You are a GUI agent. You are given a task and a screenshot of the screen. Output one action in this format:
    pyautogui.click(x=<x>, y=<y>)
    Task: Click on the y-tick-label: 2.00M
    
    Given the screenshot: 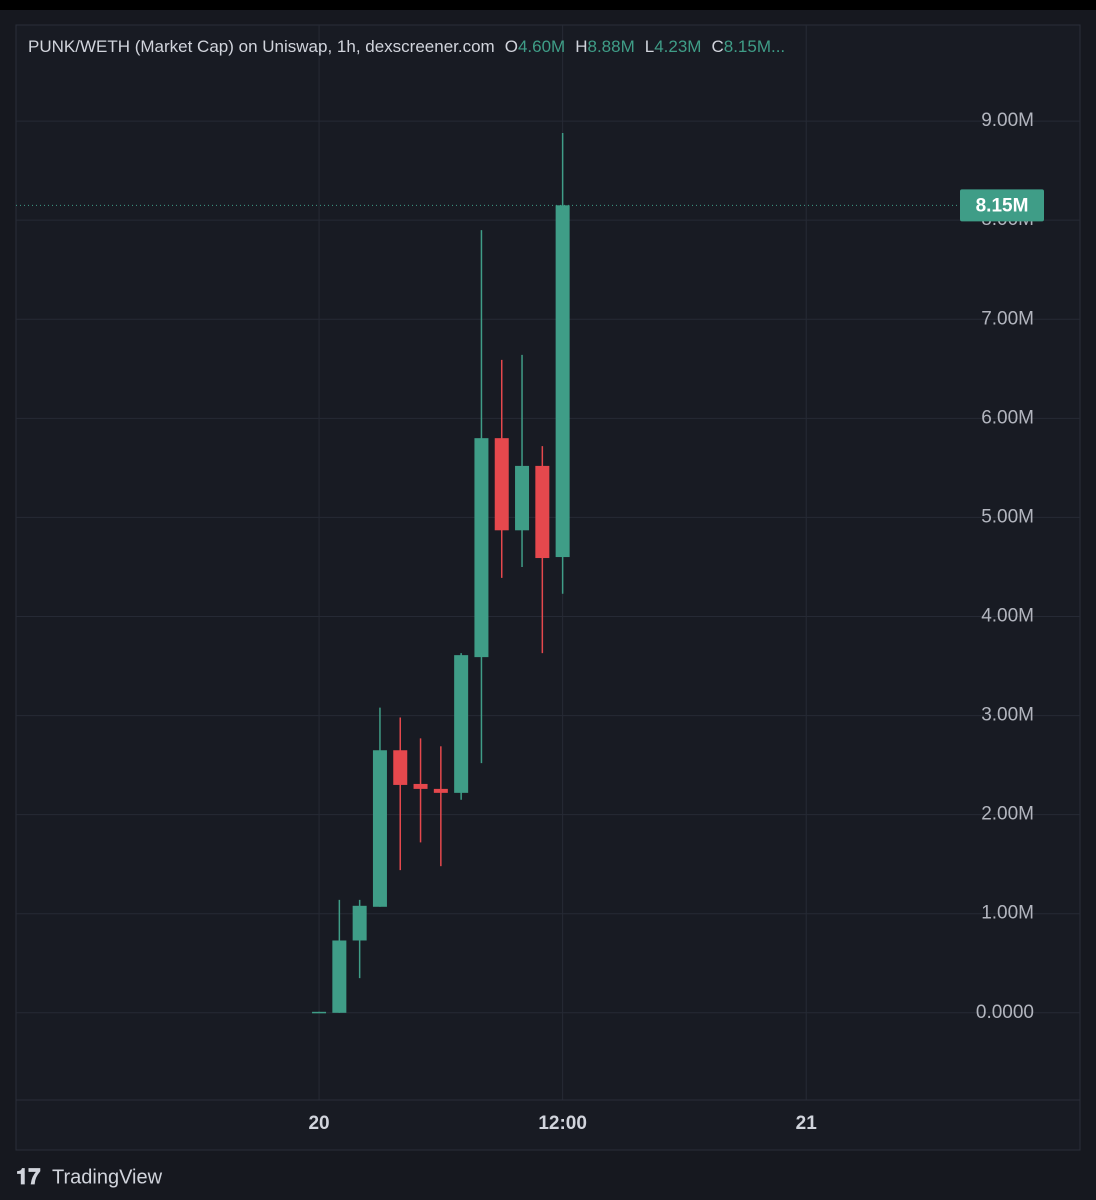 What is the action you would take?
    pyautogui.click(x=1007, y=814)
    